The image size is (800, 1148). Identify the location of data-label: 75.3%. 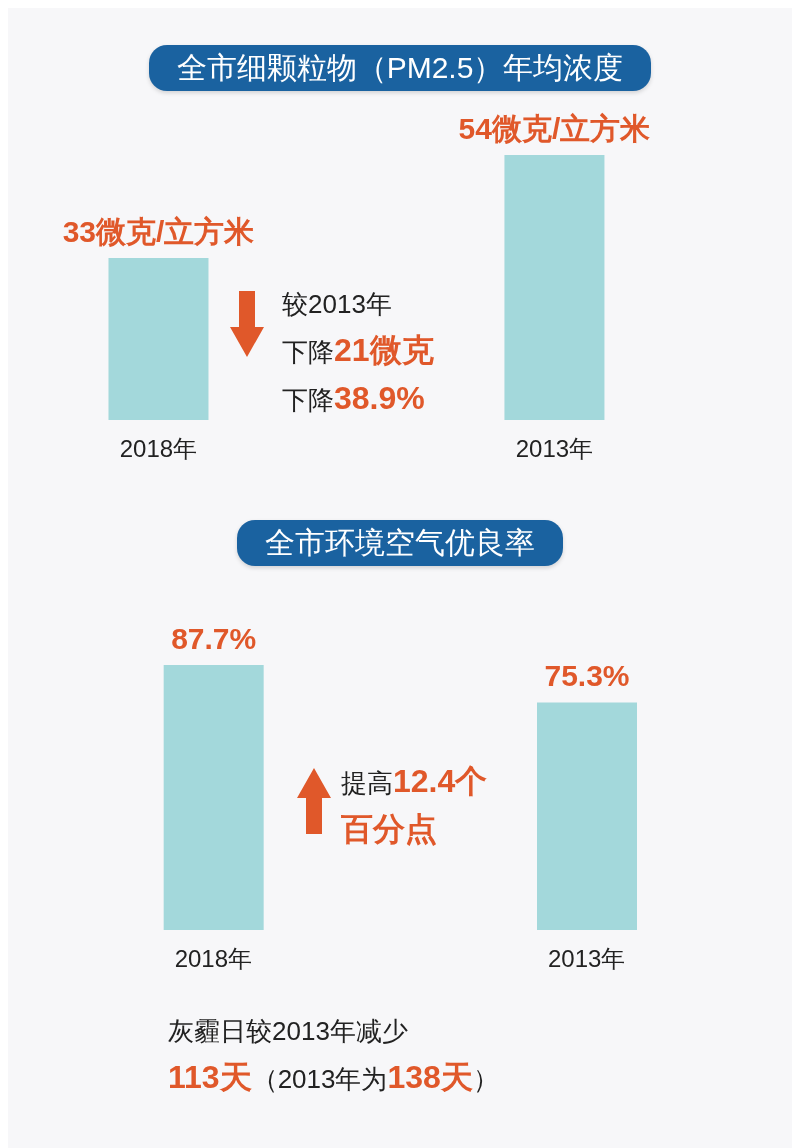
(587, 676).